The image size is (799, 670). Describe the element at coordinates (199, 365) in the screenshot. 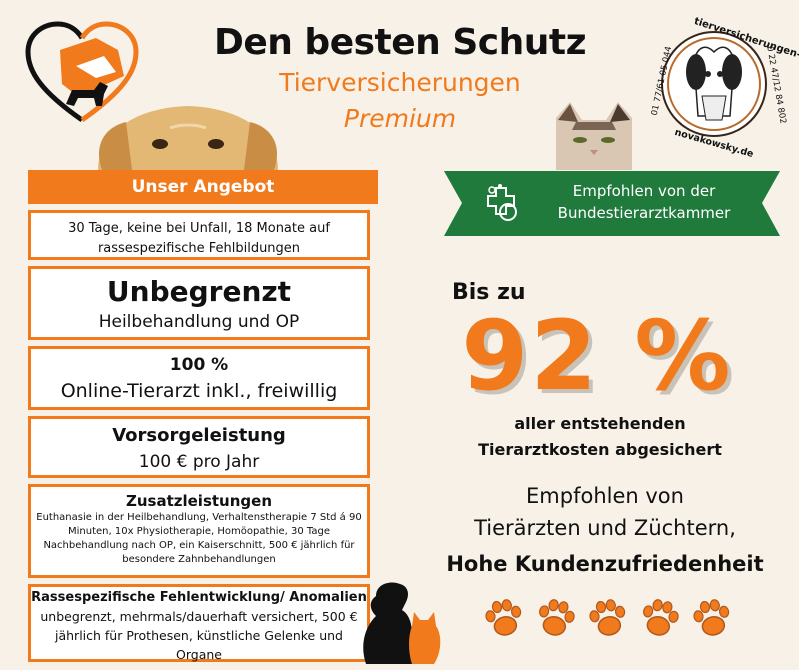

I see `offer-box-title: 100 %` at that location.